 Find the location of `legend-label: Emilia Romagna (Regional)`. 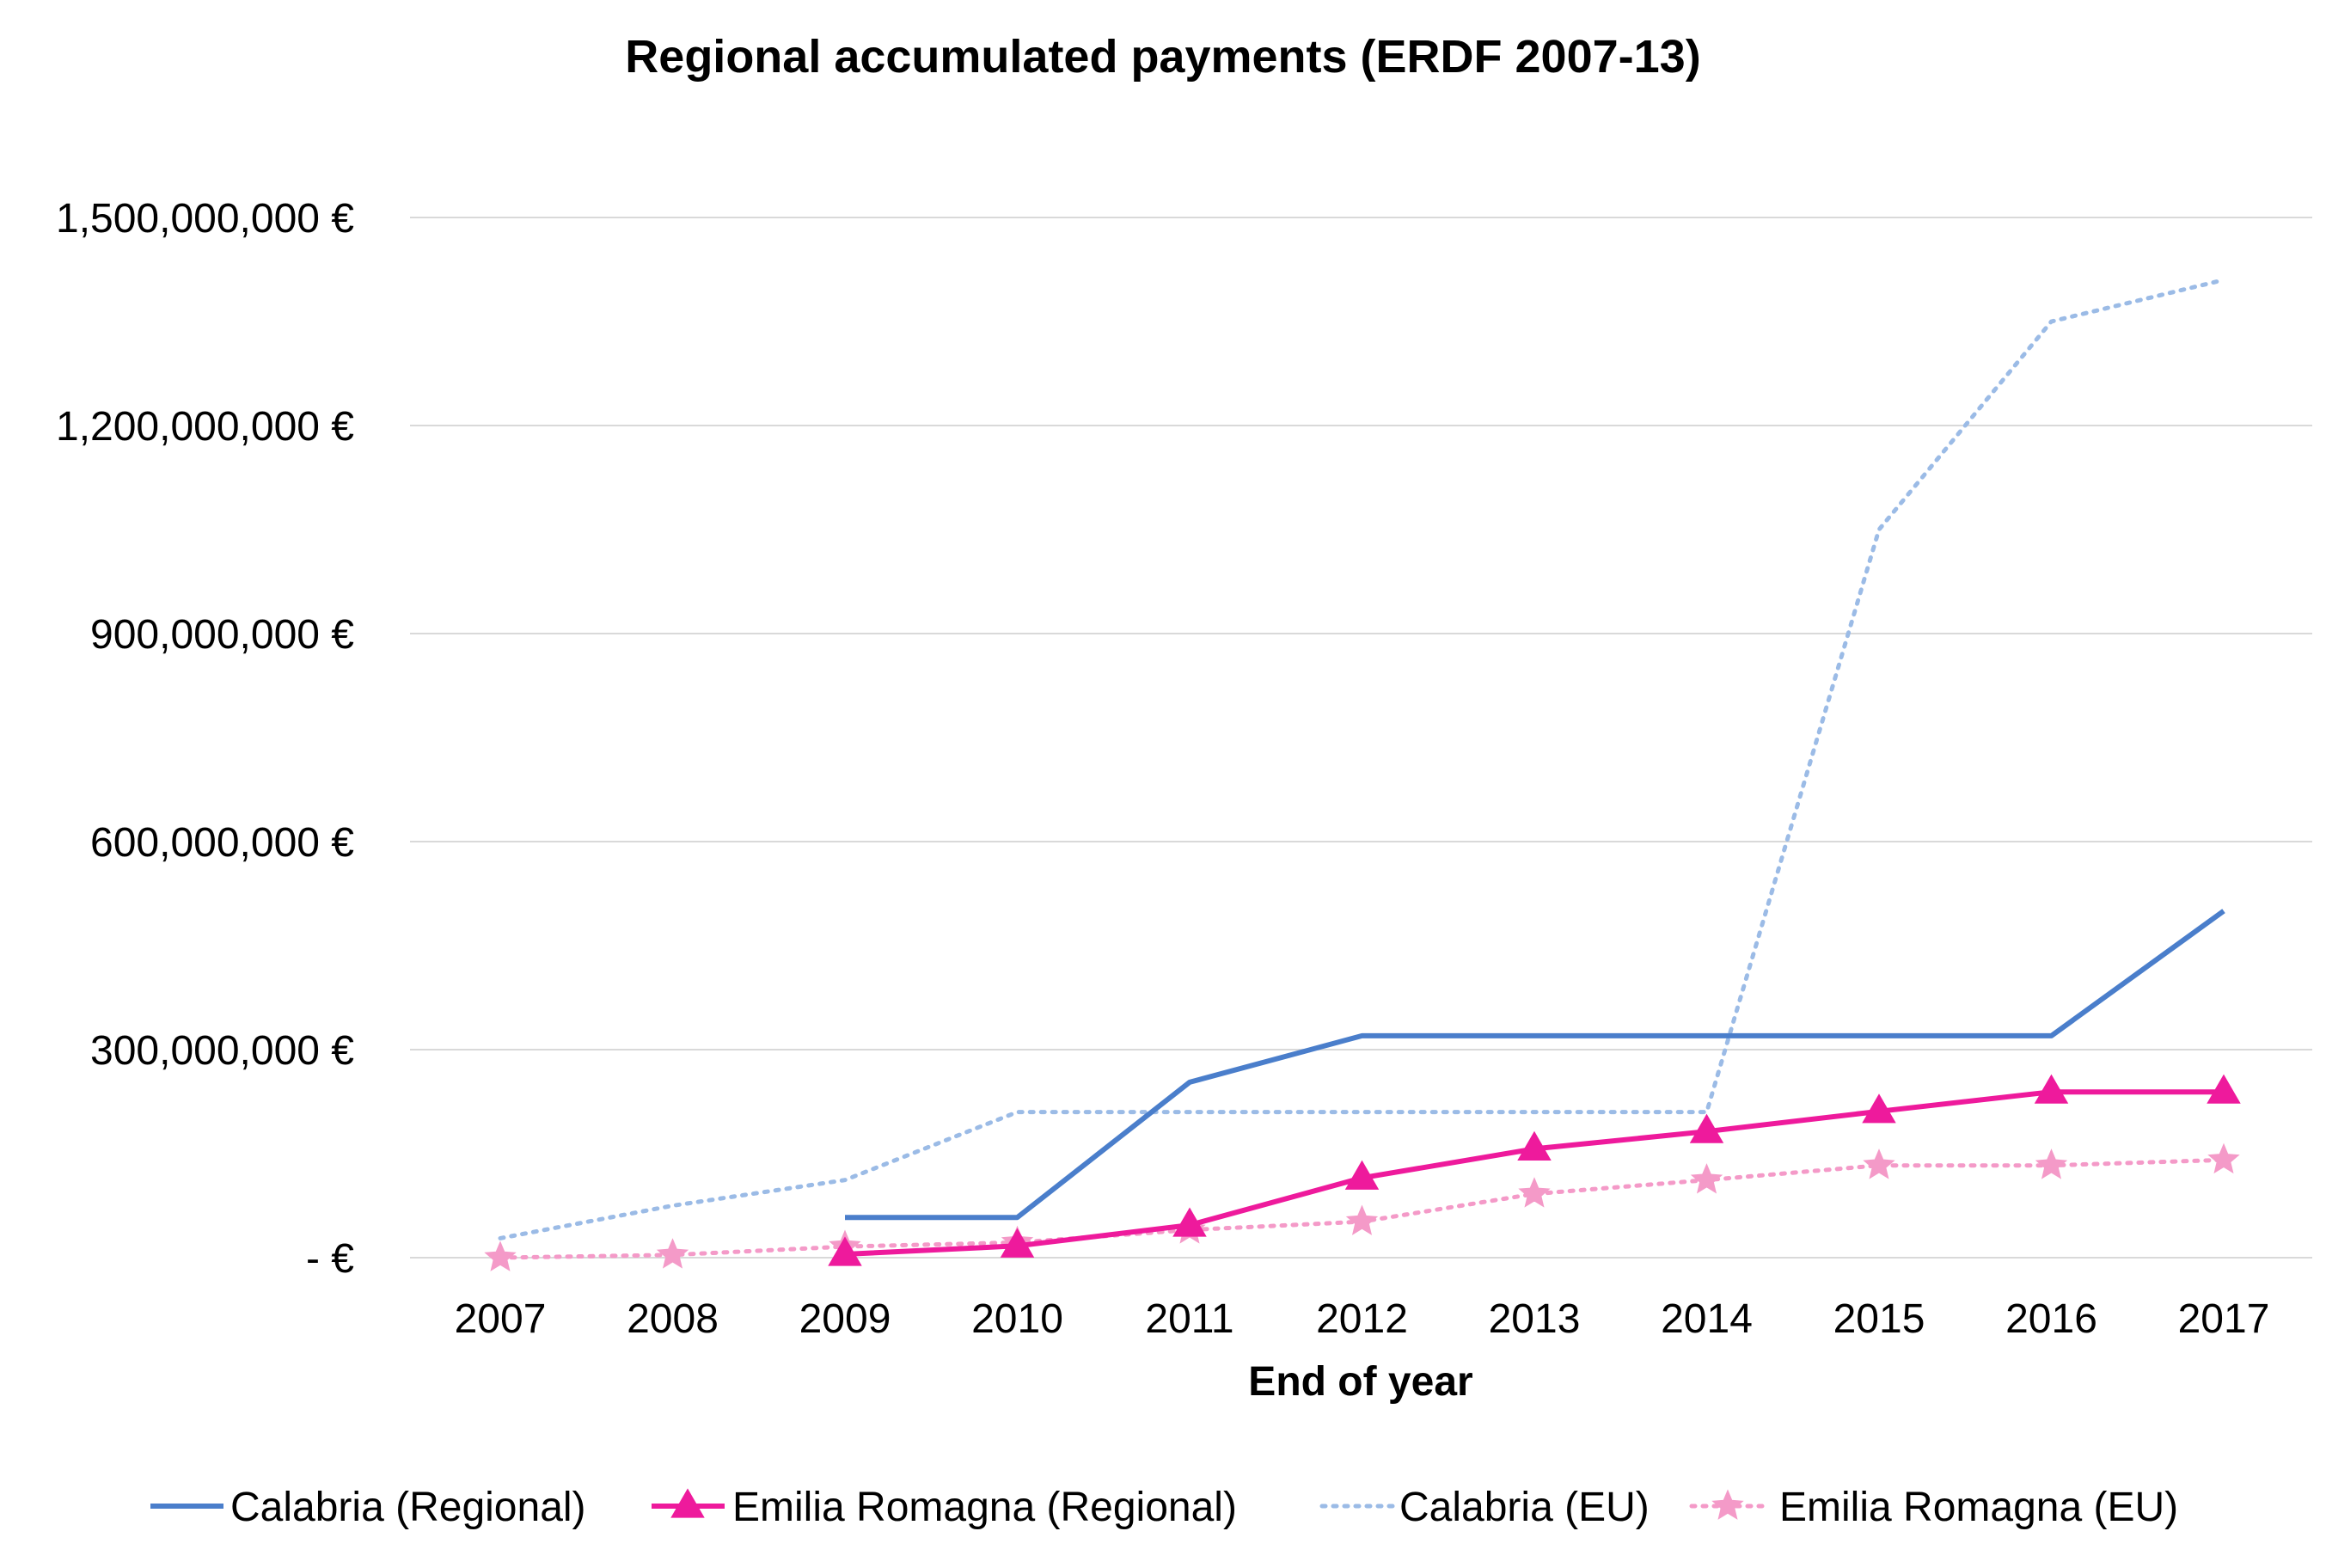

legend-label: Emilia Romagna (Regional) is located at coordinates (985, 1507).